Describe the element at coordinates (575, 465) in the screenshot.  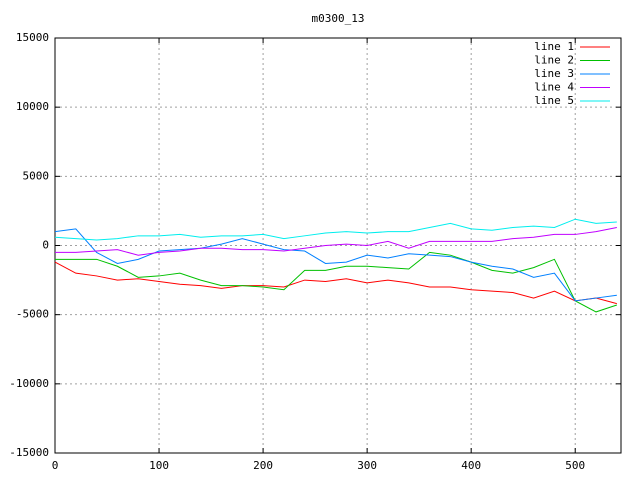
I see `x-tick-label: 500` at that location.